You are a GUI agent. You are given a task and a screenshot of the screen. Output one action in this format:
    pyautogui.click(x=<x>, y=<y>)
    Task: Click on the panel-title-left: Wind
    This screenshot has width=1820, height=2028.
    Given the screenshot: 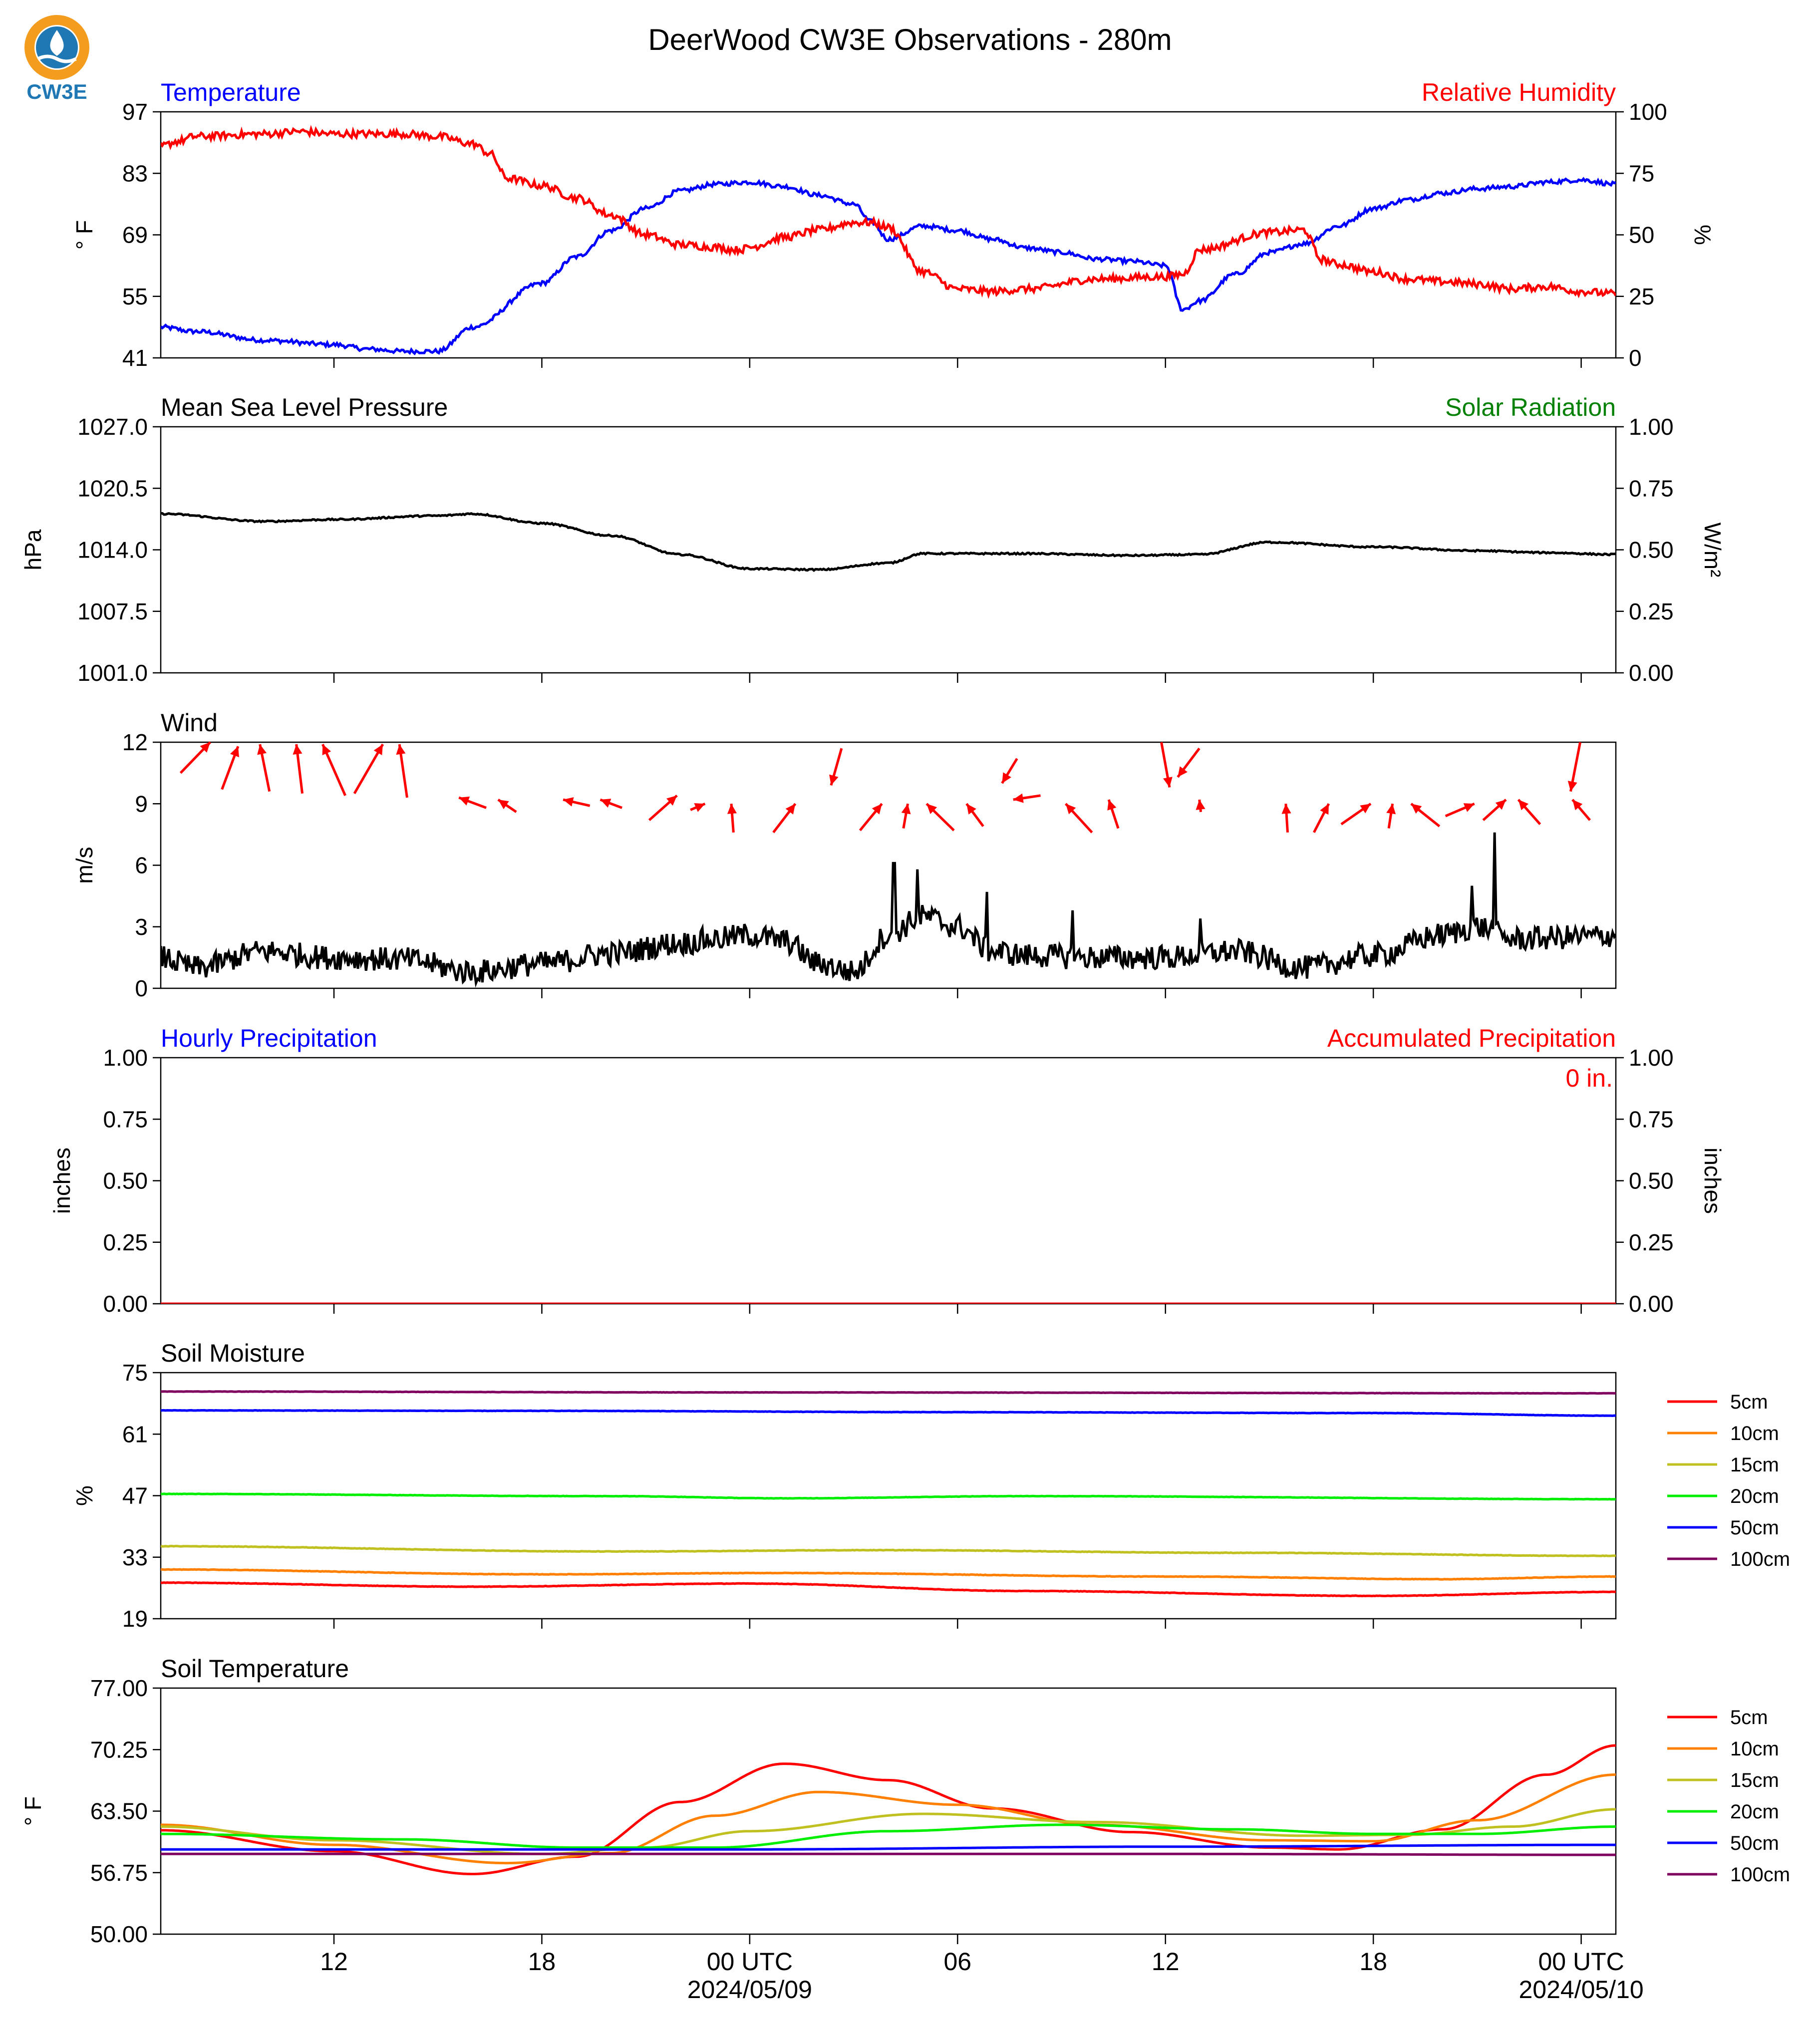 What is the action you would take?
    pyautogui.click(x=189, y=723)
    